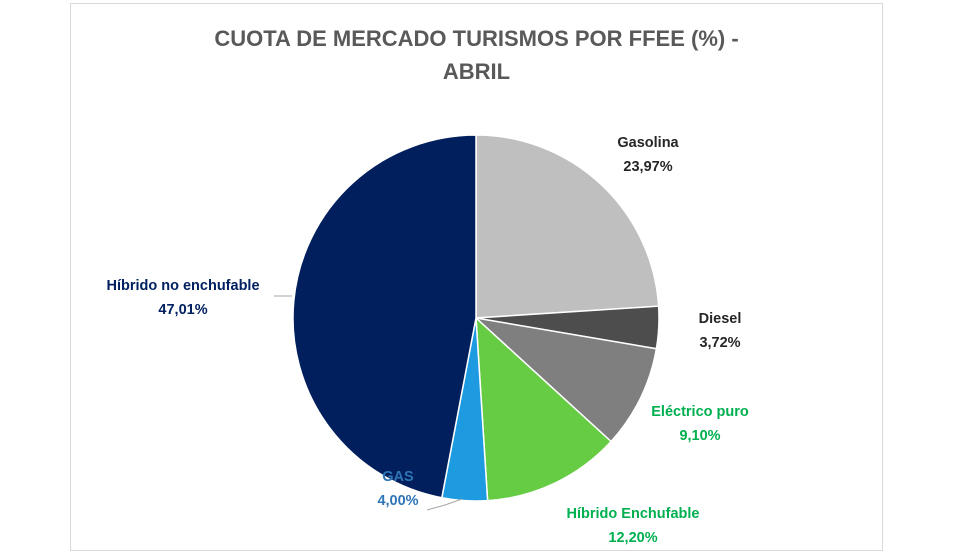  I want to click on data-label-value: 23,97%, so click(647, 167).